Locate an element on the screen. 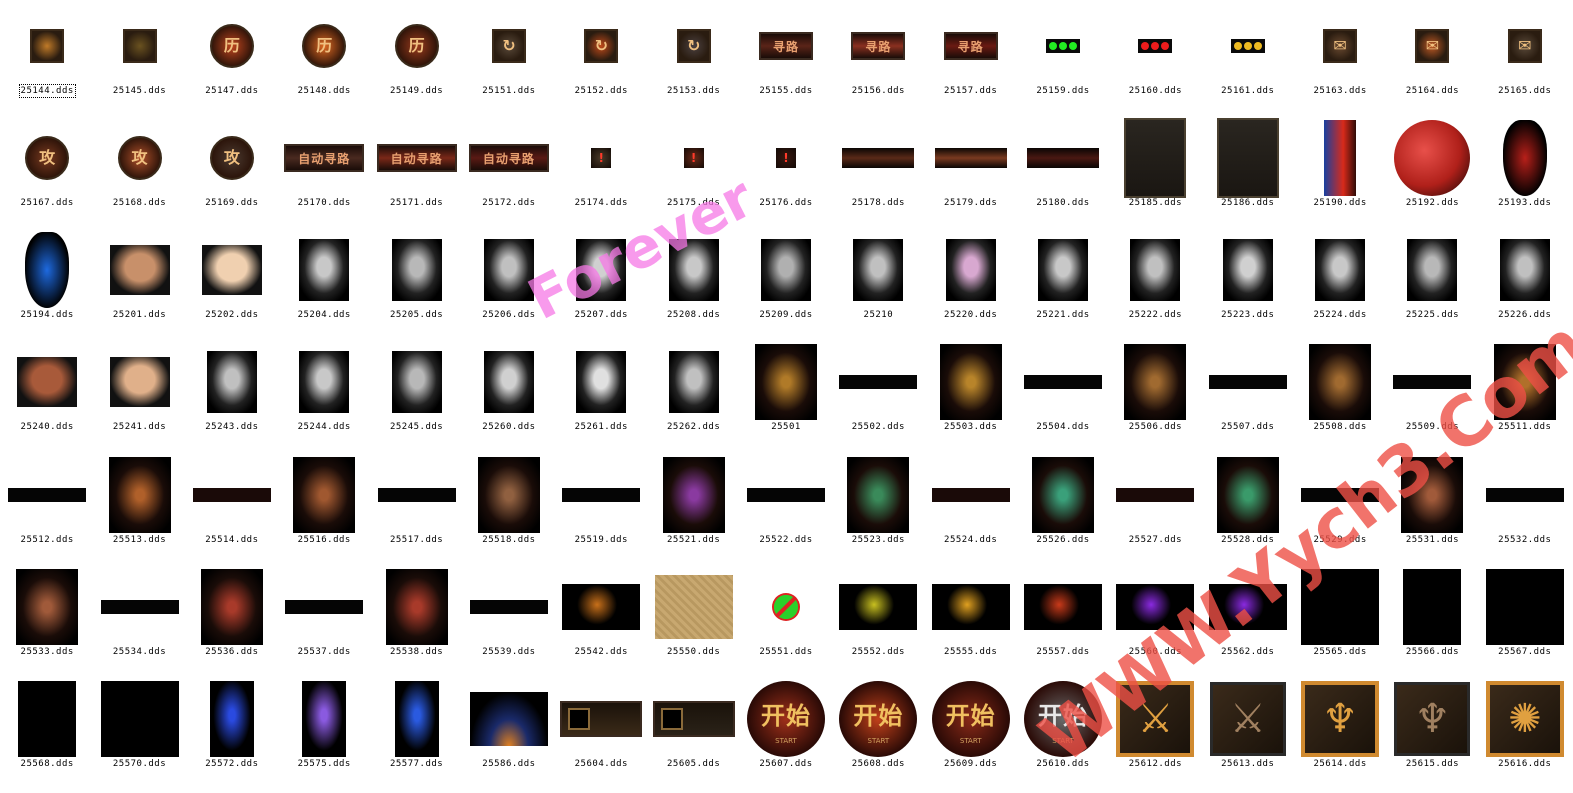 The image size is (1573, 793). file-thumbnail-item: 25605.dds is located at coordinates (693, 737).